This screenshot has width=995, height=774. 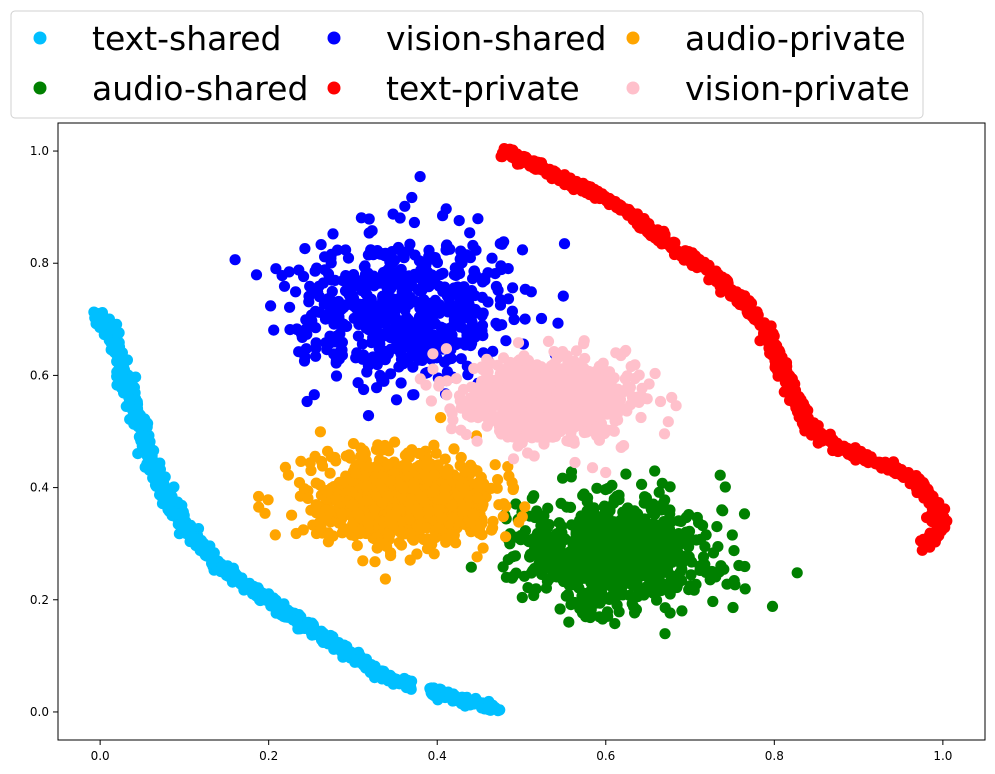 I want to click on series-vision-private, so click(x=548, y=407).